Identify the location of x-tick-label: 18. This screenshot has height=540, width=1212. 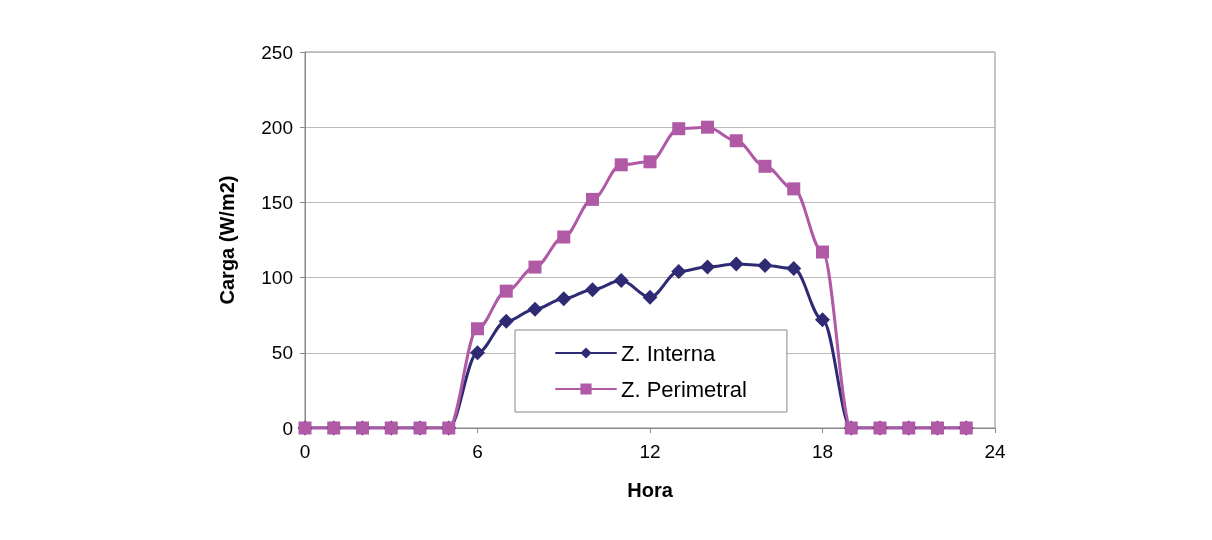
(822, 451).